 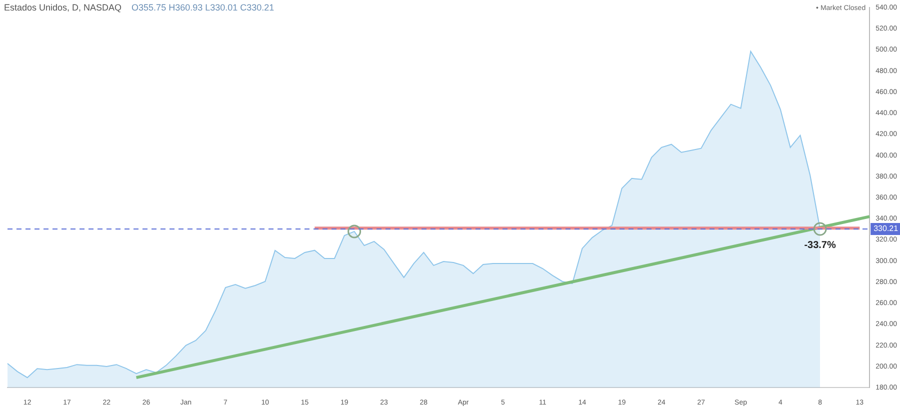 I want to click on chart-title: Estados Unidos, D, NASDAQ, so click(x=63, y=7).